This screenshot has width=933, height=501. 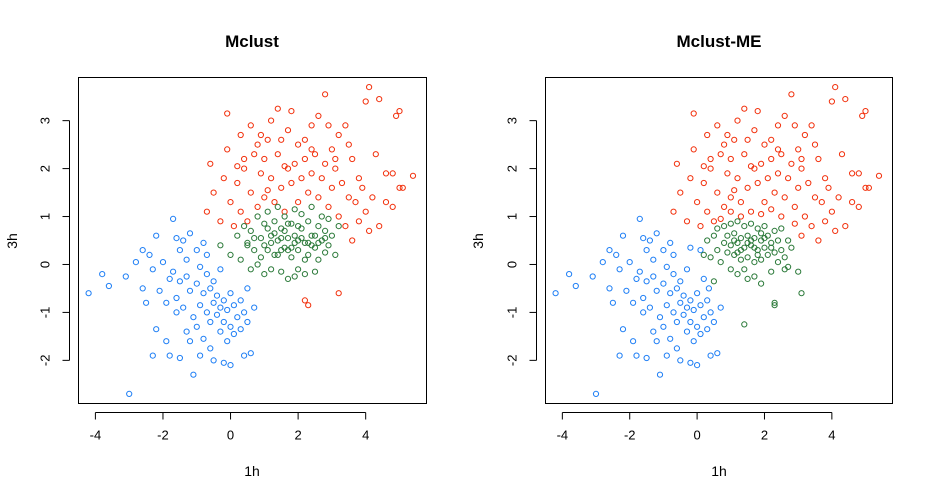 What do you see at coordinates (512, 168) in the screenshot?
I see `y-tick-label: 2` at bounding box center [512, 168].